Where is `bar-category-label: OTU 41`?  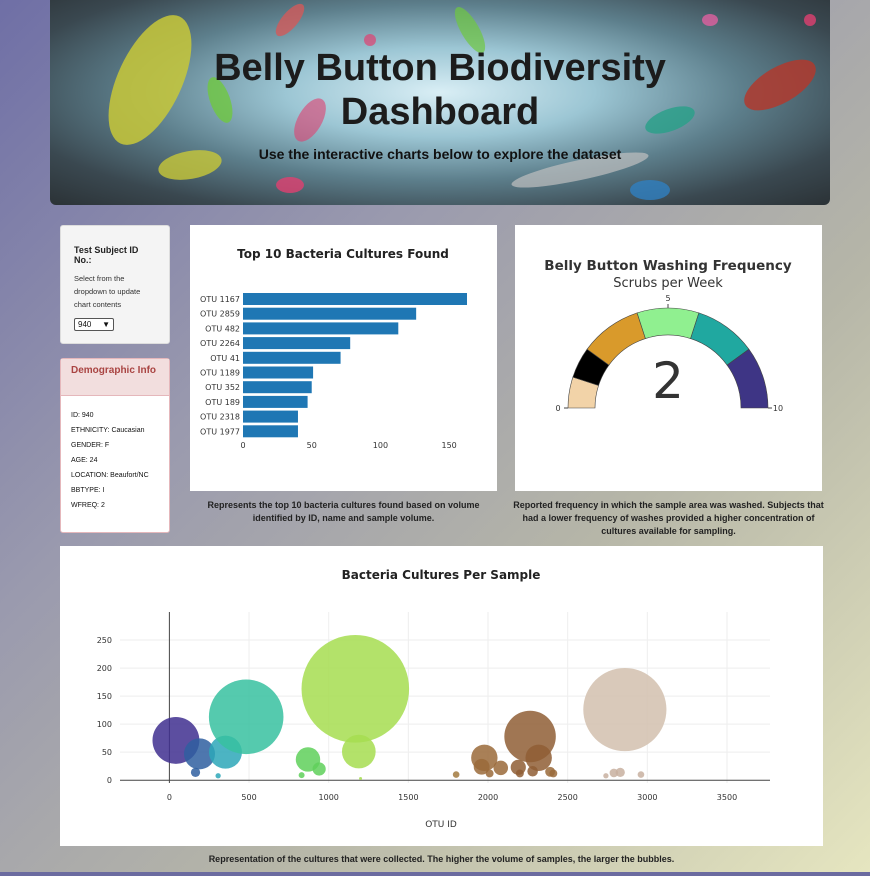
bar-category-label: OTU 41 is located at coordinates (225, 358).